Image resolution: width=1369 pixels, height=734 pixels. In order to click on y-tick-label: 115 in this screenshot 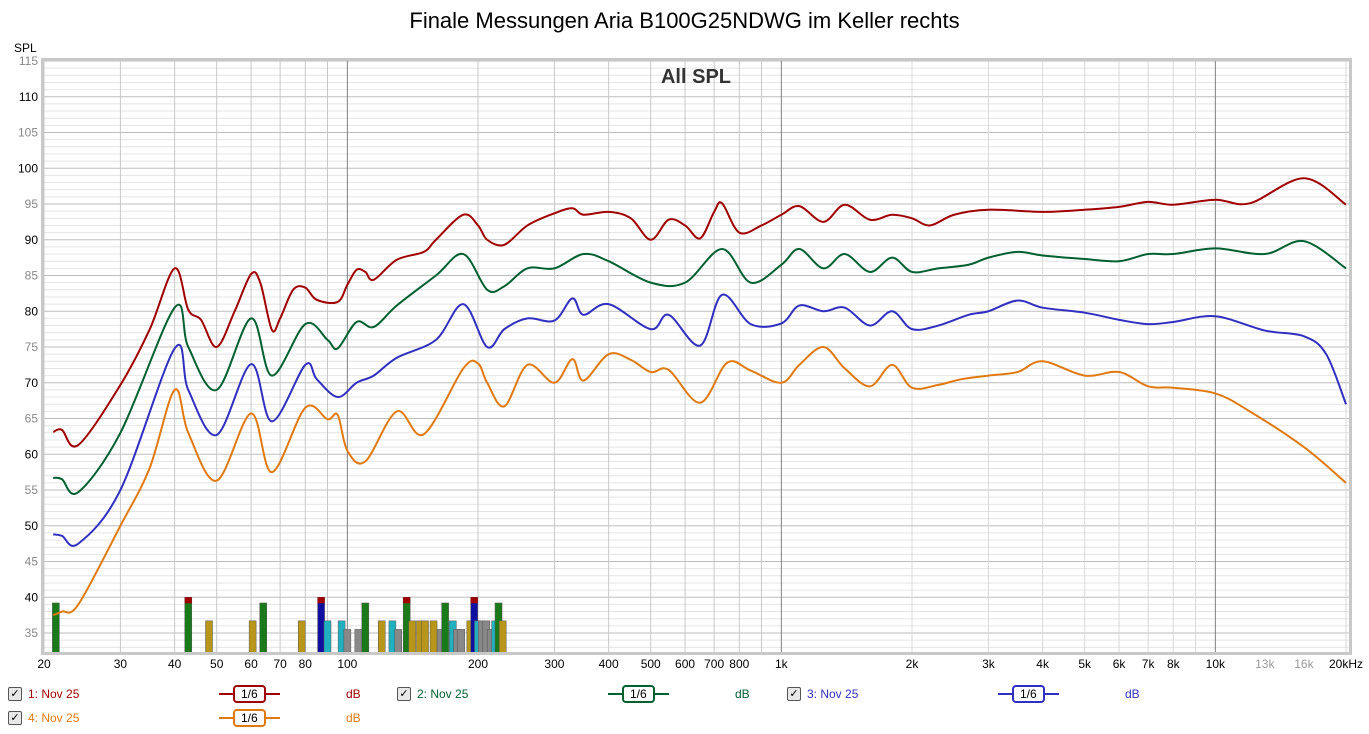, I will do `click(28, 61)`.